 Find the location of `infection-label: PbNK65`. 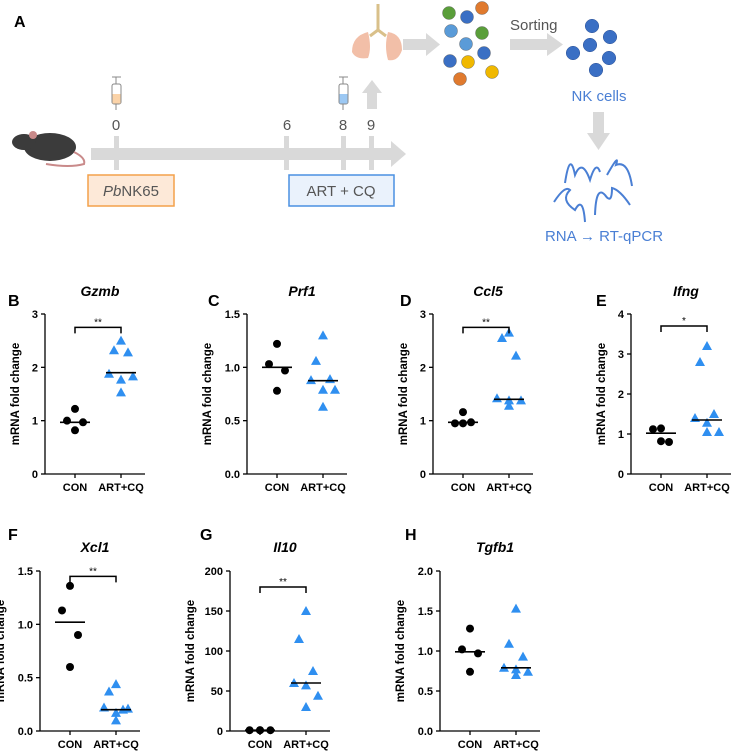

infection-label: PbNK65 is located at coordinates (131, 191).